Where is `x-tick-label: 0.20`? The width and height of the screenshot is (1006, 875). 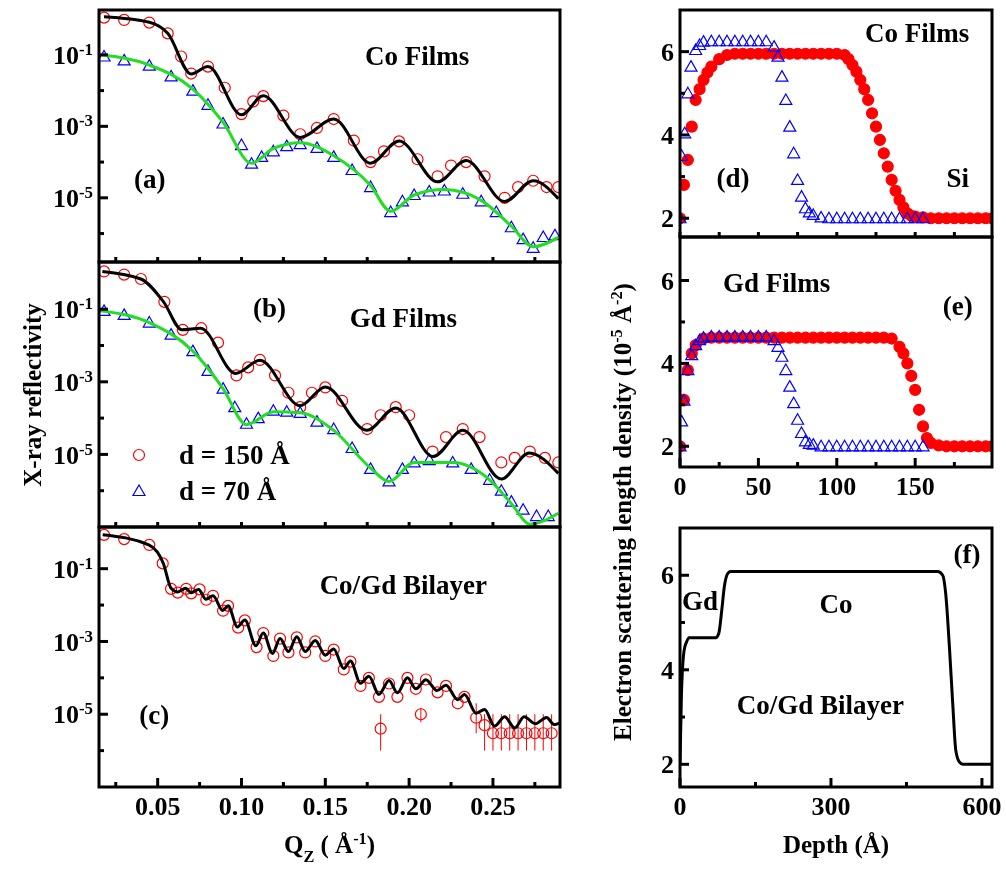 x-tick-label: 0.20 is located at coordinates (409, 806).